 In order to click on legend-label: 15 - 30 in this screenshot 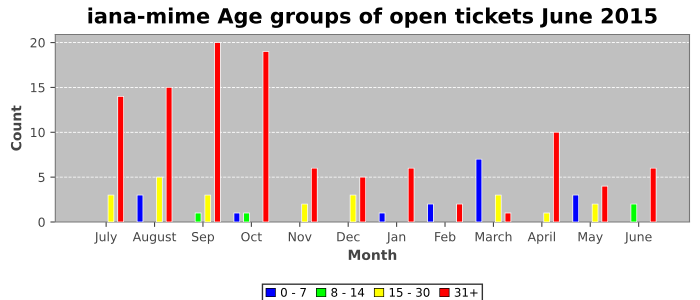, I will do `click(410, 292)`.